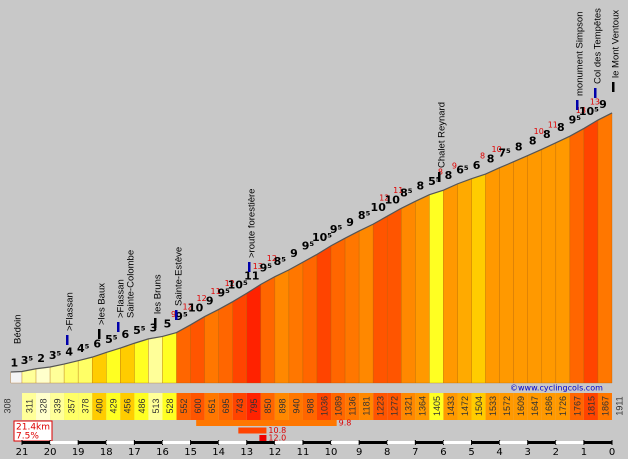  Describe the element at coordinates (381, 406) in the screenshot. I see `altitude-label: 1223` at that location.